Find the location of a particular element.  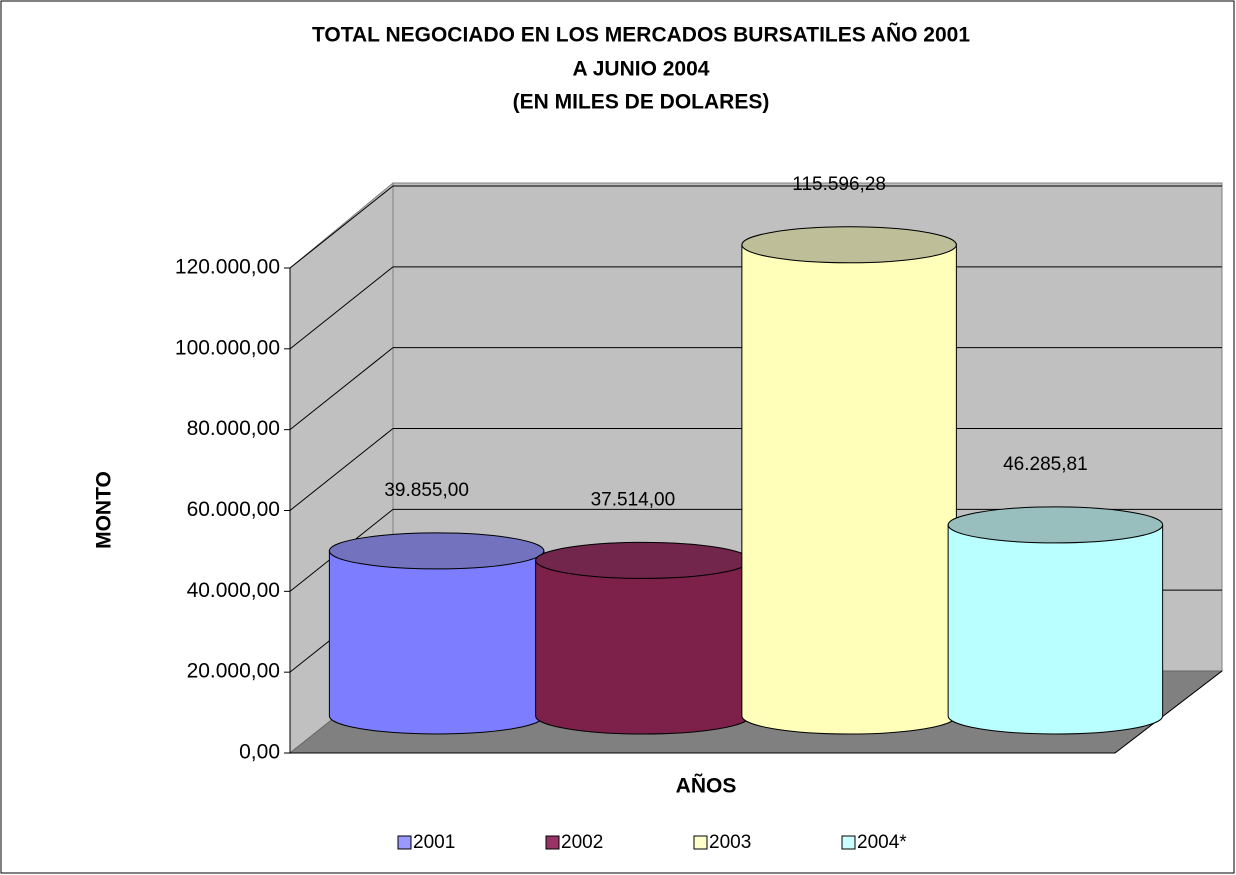

data-label: 39.855,00 is located at coordinates (426, 490).